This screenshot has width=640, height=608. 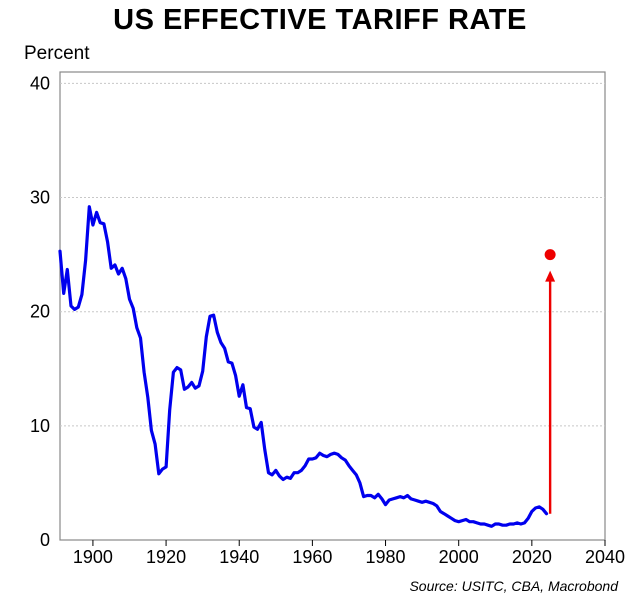 I want to click on projection-point, so click(x=550, y=255).